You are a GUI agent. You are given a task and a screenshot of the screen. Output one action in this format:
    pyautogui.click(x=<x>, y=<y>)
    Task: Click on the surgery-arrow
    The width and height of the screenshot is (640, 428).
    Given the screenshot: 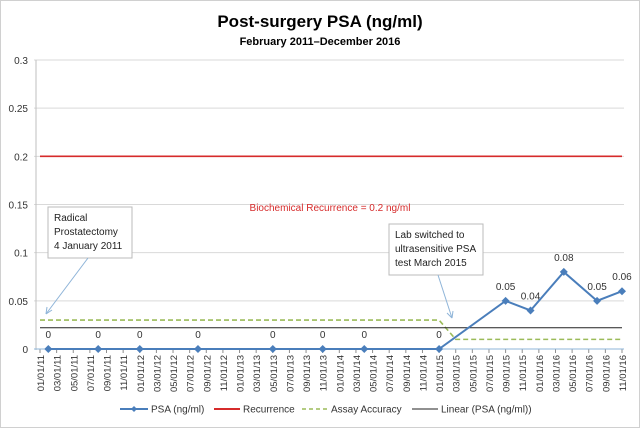 What is the action you would take?
    pyautogui.click(x=67, y=286)
    